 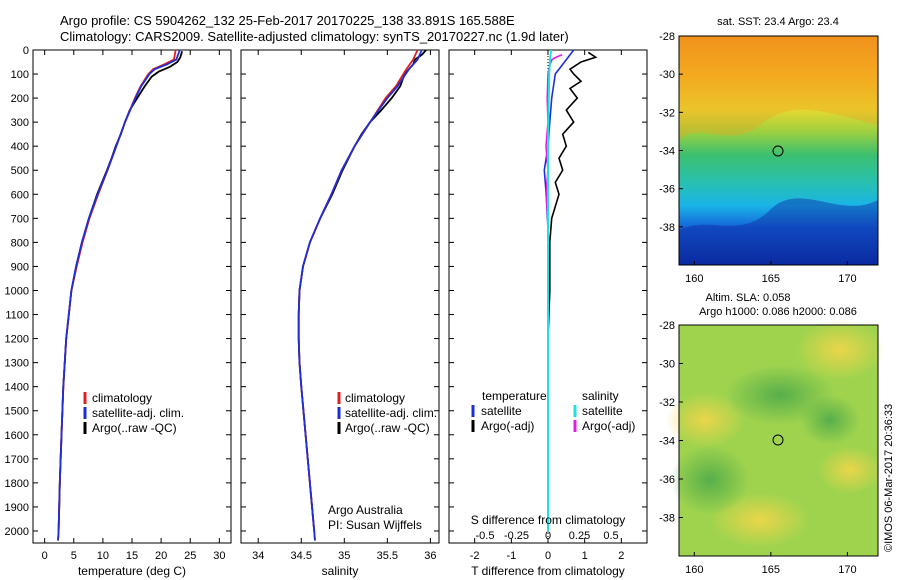 I want to click on sst-cold-tongue, so click(x=778, y=231).